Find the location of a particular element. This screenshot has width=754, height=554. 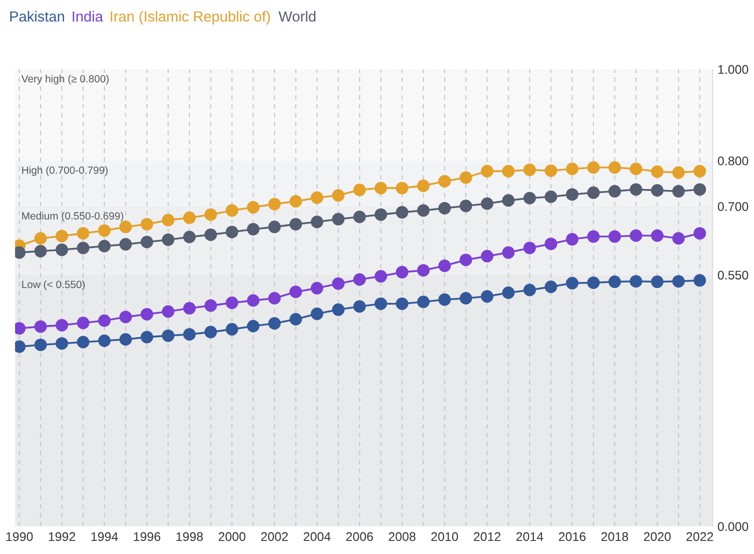

text: Pakistan is located at coordinates (37, 16).